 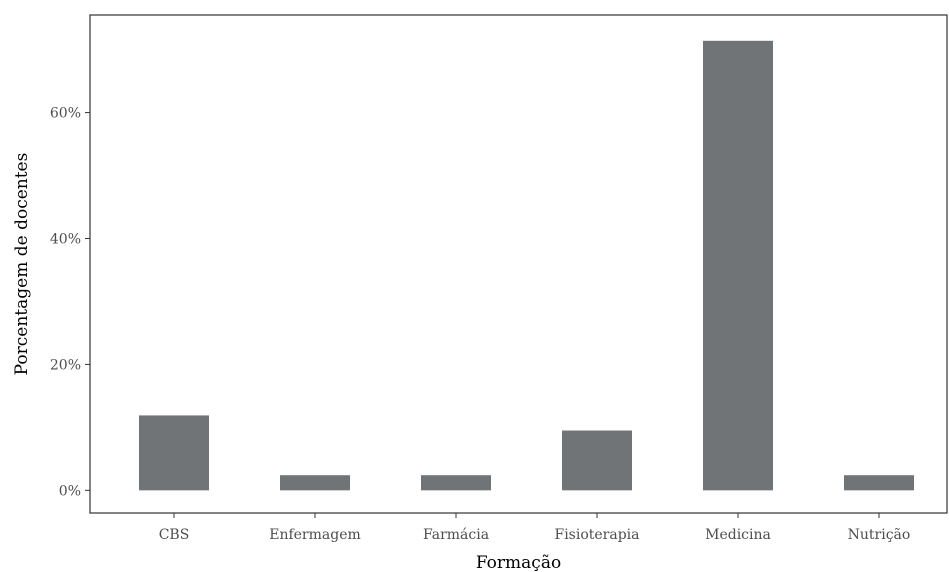 What do you see at coordinates (65, 114) in the screenshot?
I see `y-tick-label: 60%` at bounding box center [65, 114].